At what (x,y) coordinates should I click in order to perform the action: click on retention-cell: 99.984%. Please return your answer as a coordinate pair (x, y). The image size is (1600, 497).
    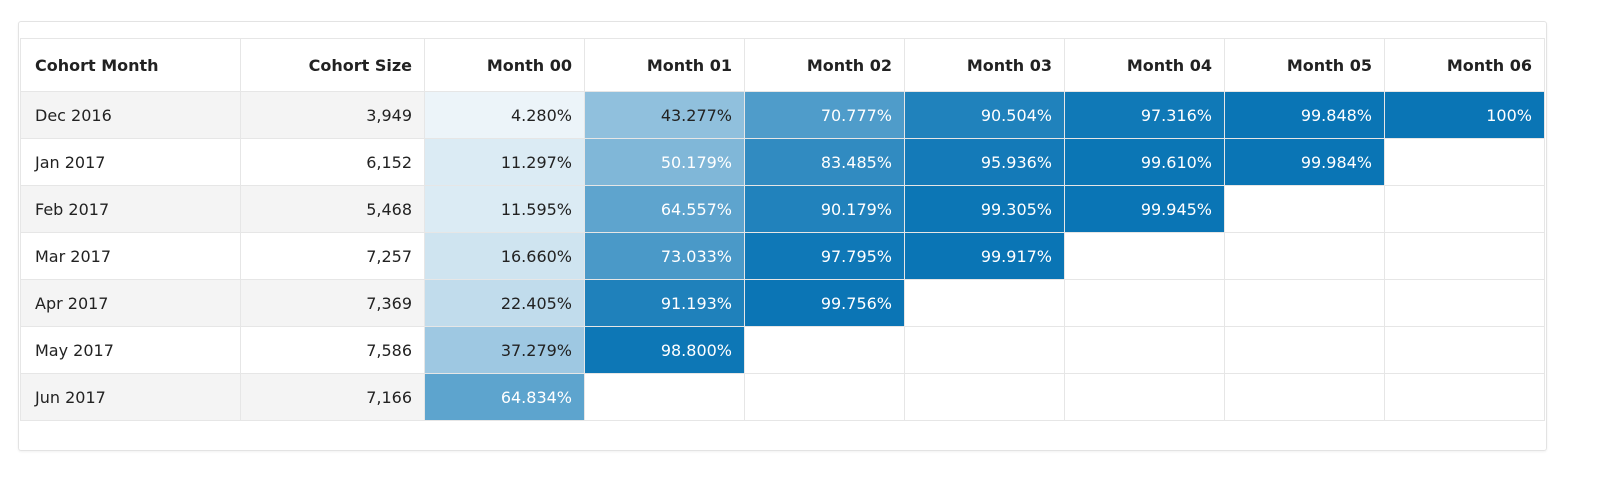
    Looking at the image, I should click on (1304, 162).